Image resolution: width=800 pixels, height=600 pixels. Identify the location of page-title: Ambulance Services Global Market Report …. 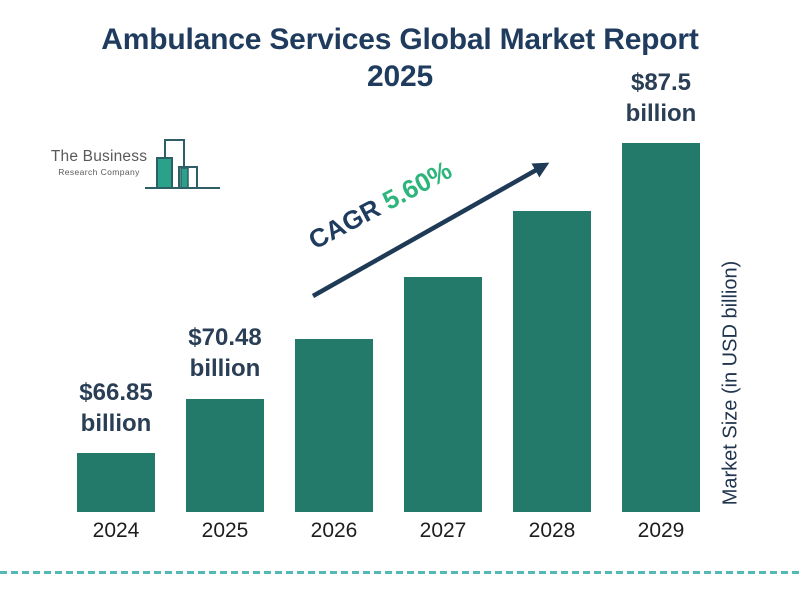
(400, 58).